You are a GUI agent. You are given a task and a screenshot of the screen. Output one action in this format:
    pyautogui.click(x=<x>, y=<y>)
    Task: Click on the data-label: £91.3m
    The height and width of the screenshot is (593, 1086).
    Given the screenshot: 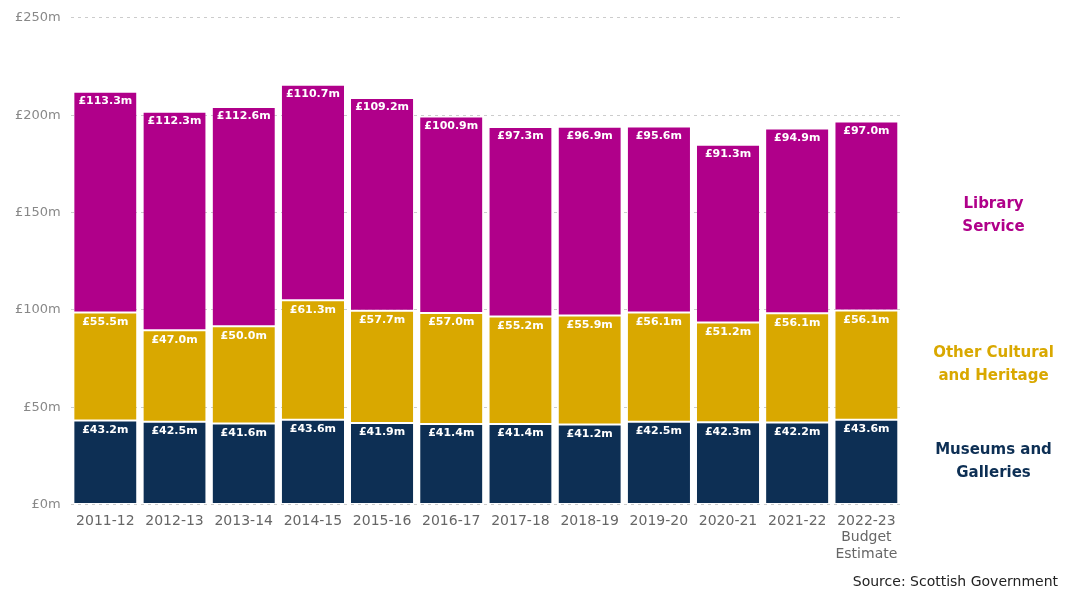 What is the action you would take?
    pyautogui.click(x=728, y=154)
    